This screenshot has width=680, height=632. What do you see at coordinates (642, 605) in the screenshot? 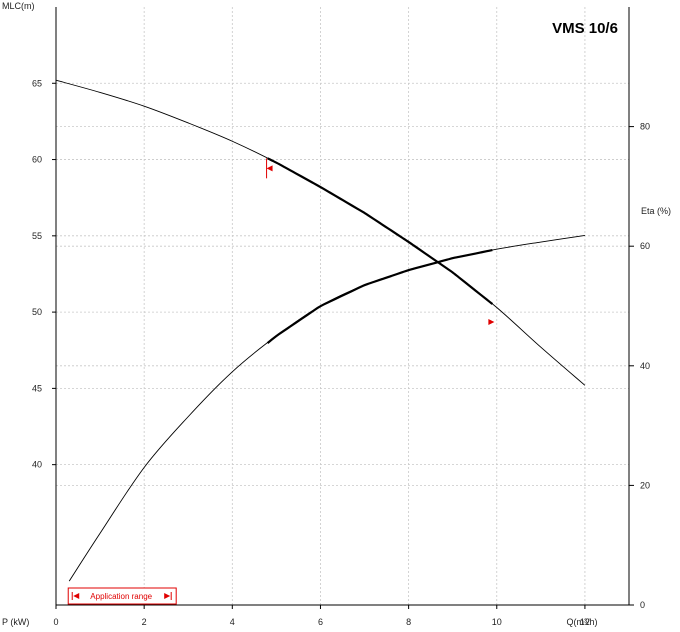
I see `y-right-tick-label: 0` at bounding box center [642, 605].